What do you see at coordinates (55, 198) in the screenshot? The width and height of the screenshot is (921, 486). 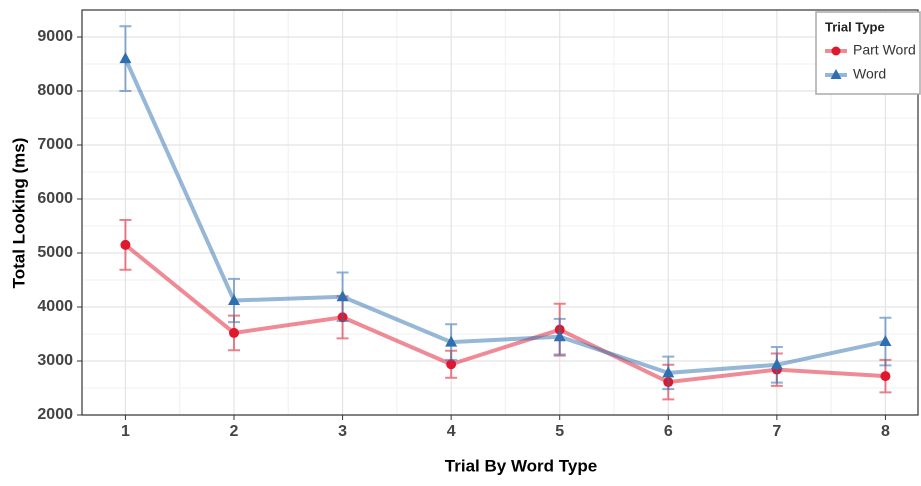 I see `y-tick-label: 6000` at bounding box center [55, 198].